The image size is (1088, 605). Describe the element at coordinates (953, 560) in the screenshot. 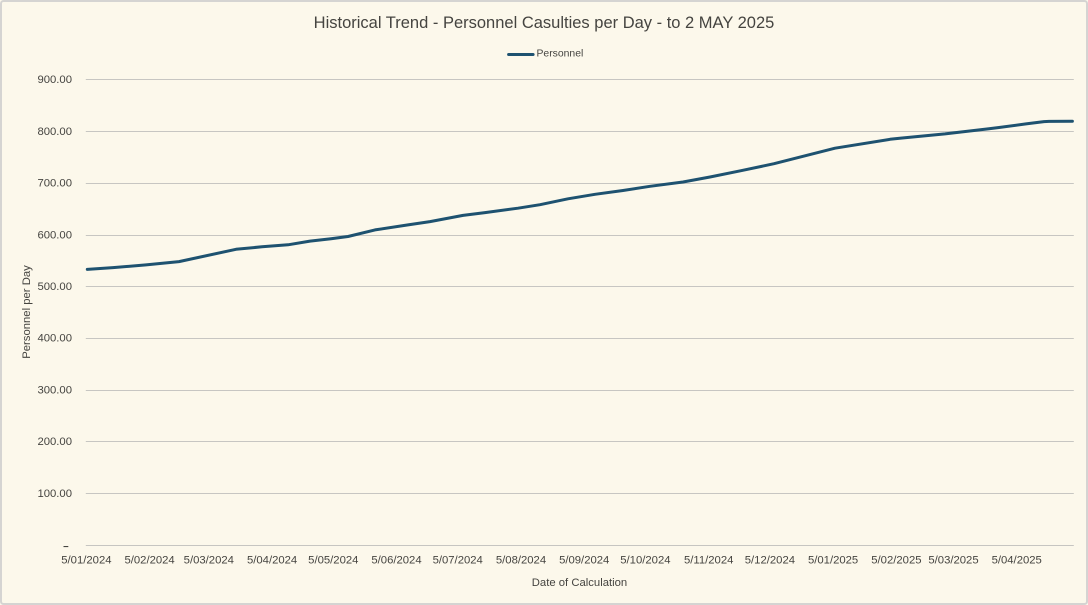

I see `svg-text: 5/03/2025` at that location.